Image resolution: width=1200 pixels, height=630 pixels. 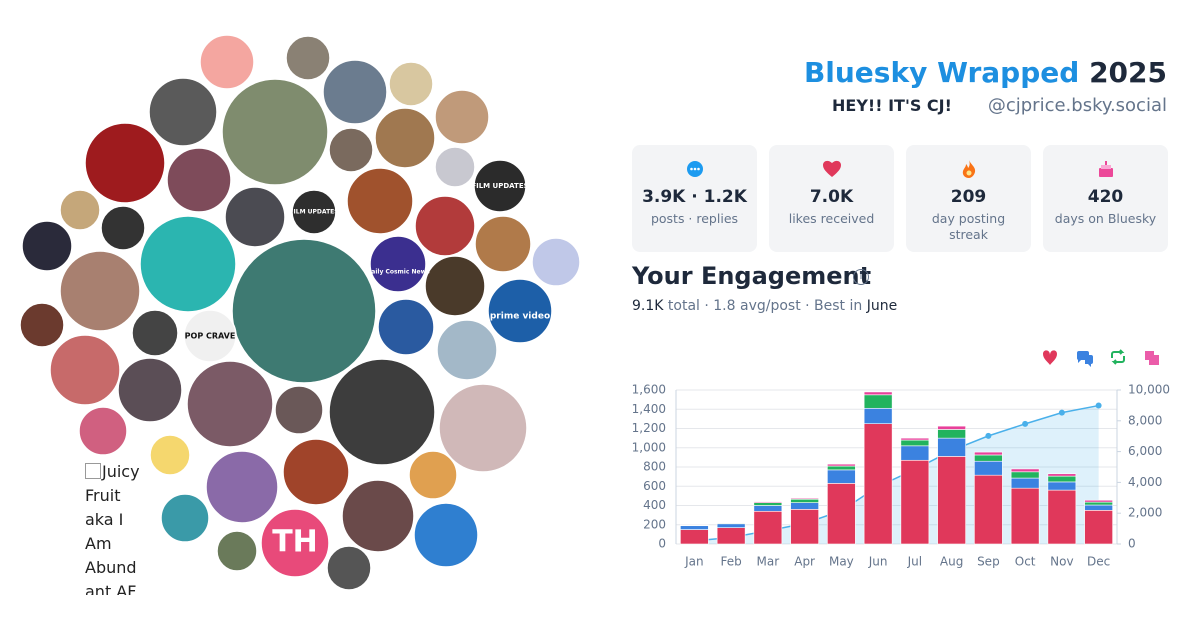 I want to click on total: 9.1K, so click(x=648, y=306).